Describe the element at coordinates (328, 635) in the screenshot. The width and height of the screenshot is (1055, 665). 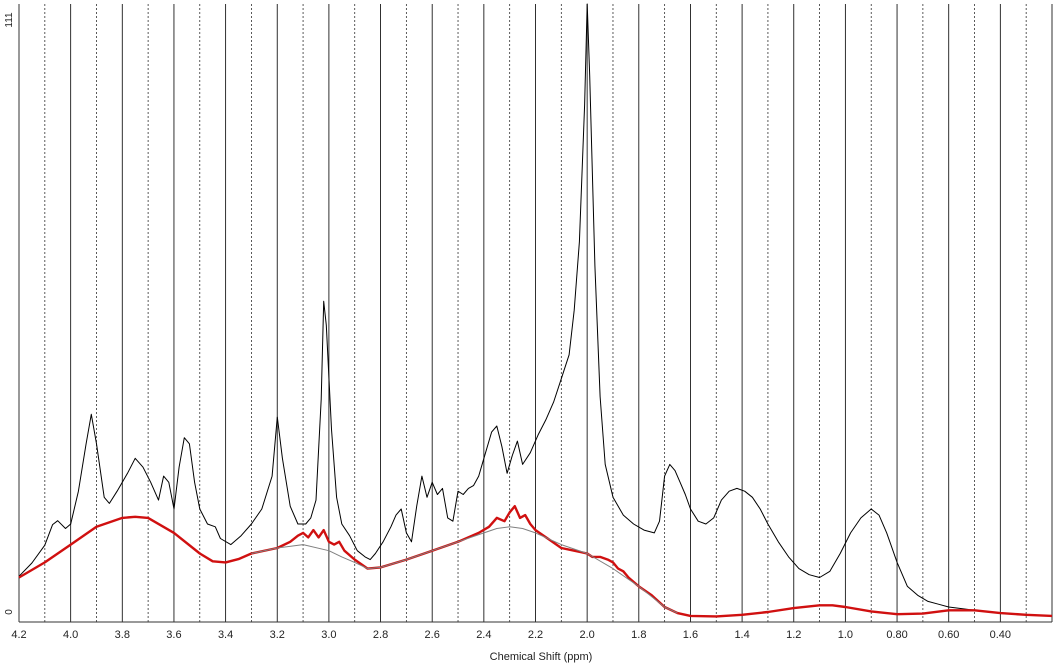
I see `x-tick-label: 3.0` at that location.